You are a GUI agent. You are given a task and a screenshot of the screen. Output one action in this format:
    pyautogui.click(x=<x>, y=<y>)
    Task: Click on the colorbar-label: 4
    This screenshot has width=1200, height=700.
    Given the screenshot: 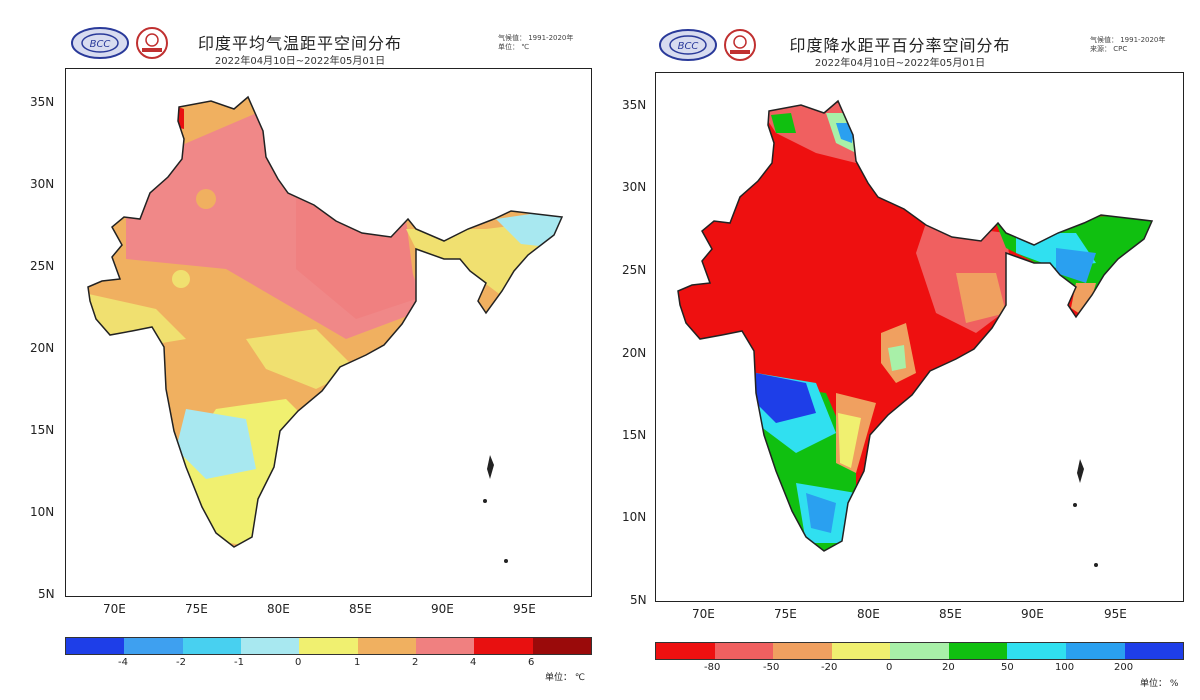 What is the action you would take?
    pyautogui.click(x=473, y=662)
    